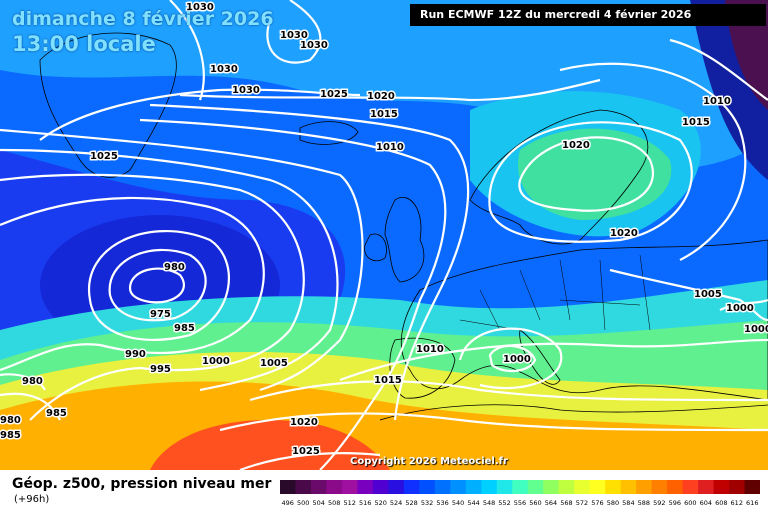  What do you see at coordinates (30, 406) in the screenshot?
I see `isobar-985-sw` at bounding box center [30, 406].